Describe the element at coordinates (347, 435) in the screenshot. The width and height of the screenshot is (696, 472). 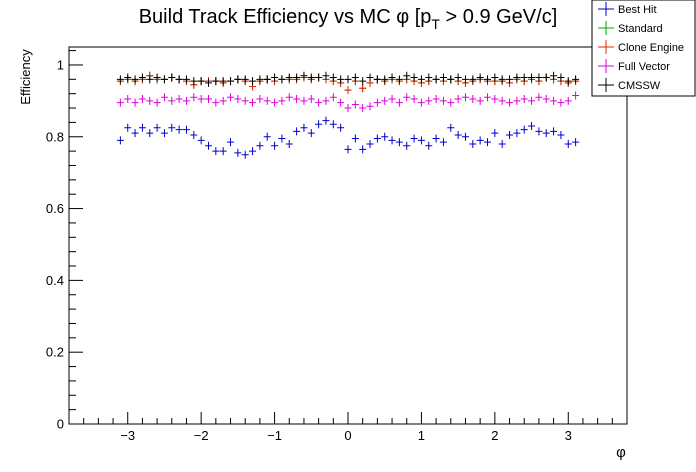
I see `x-tick-label: 0` at that location.